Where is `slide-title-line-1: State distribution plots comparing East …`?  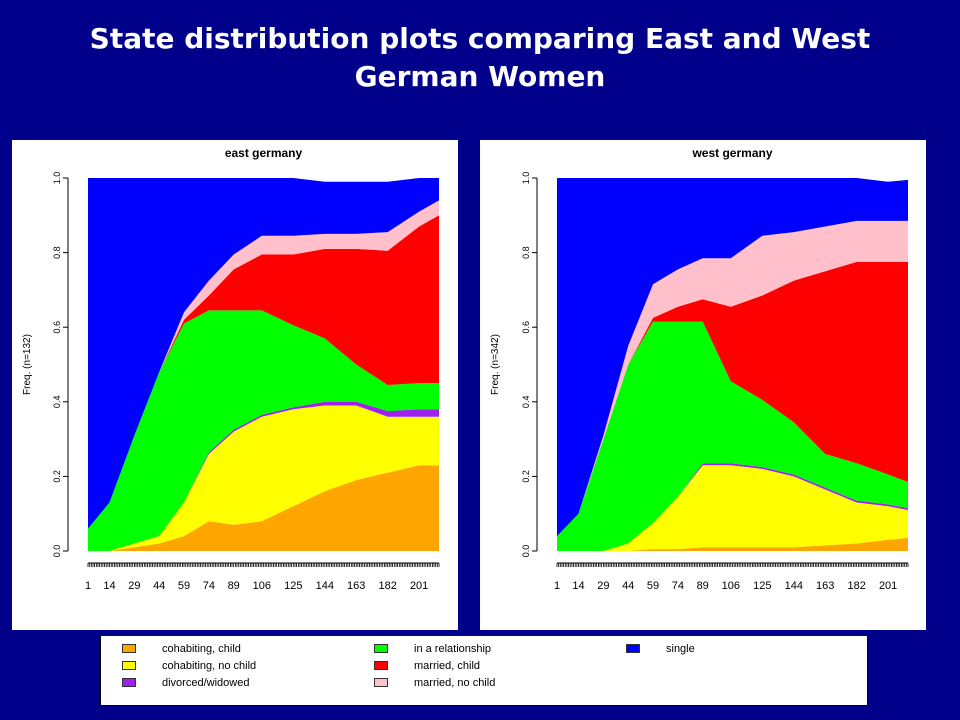
slide-title-line-1: State distribution plots comparing East … is located at coordinates (480, 38).